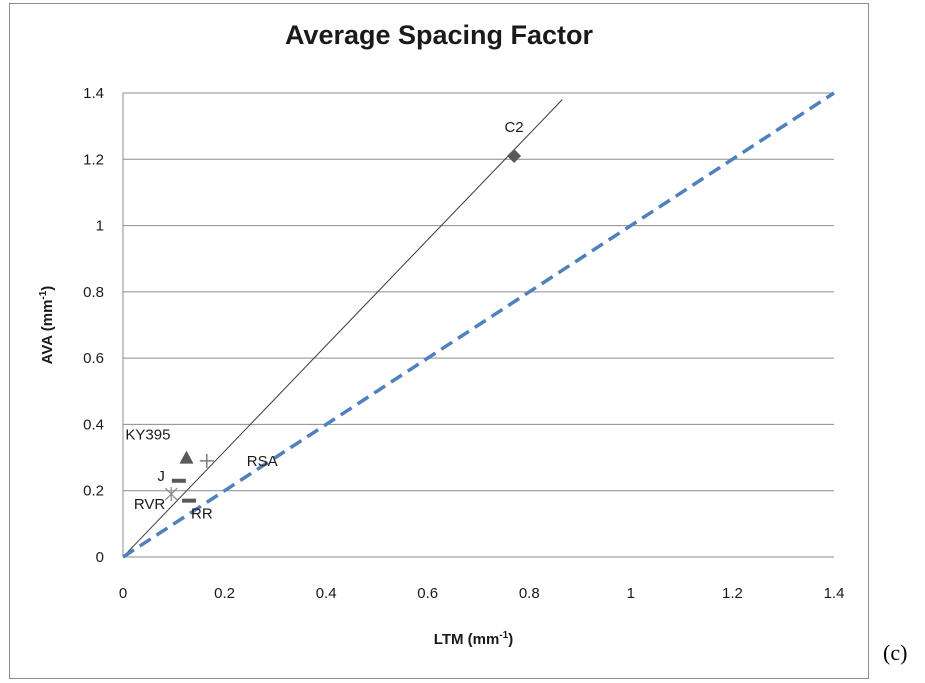  I want to click on y-tick-label: 1.2, so click(93, 159).